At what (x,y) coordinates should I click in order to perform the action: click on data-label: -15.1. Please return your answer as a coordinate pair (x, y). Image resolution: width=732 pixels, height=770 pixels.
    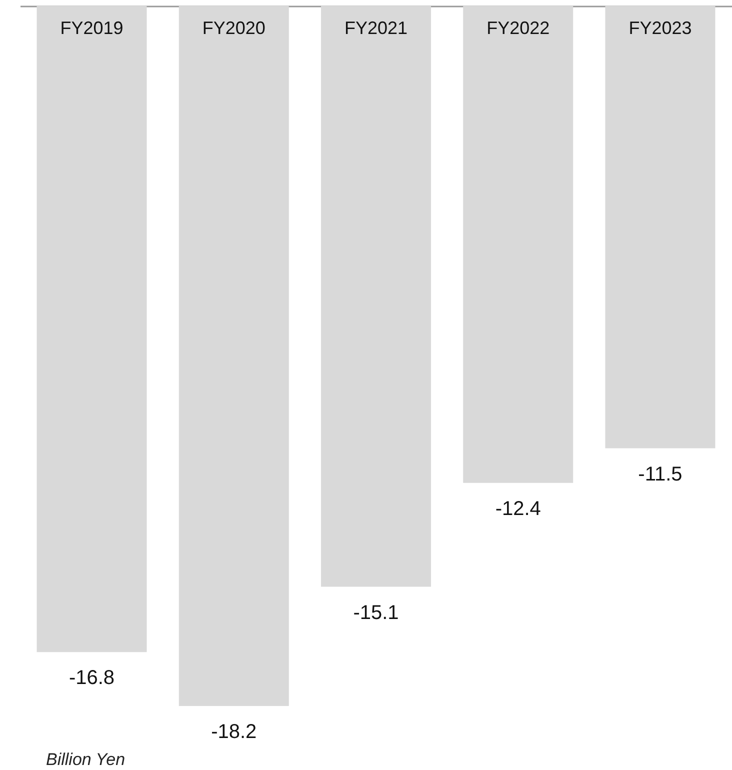
    Looking at the image, I should click on (376, 613).